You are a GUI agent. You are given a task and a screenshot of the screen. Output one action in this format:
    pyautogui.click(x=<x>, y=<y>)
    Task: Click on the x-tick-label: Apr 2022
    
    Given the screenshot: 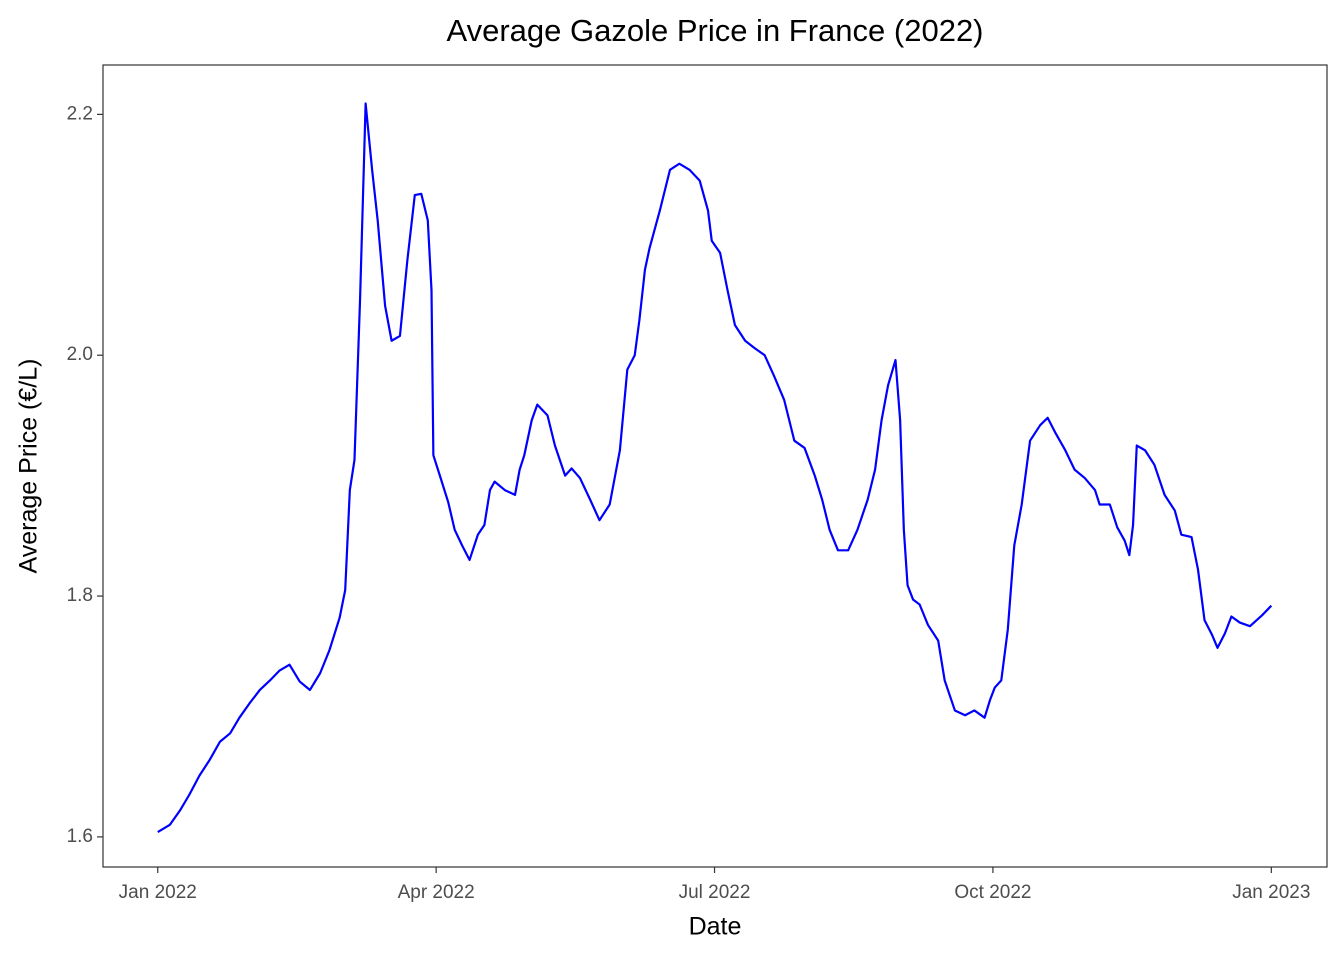 What is the action you would take?
    pyautogui.click(x=436, y=892)
    